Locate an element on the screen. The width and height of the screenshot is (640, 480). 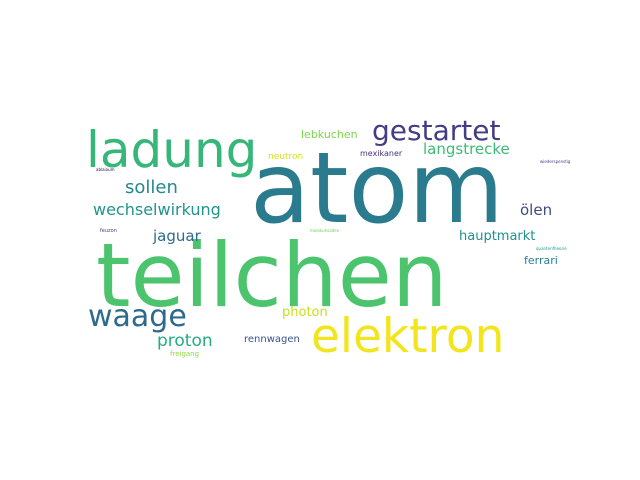
word-elektron: elektron is located at coordinates (408, 336).